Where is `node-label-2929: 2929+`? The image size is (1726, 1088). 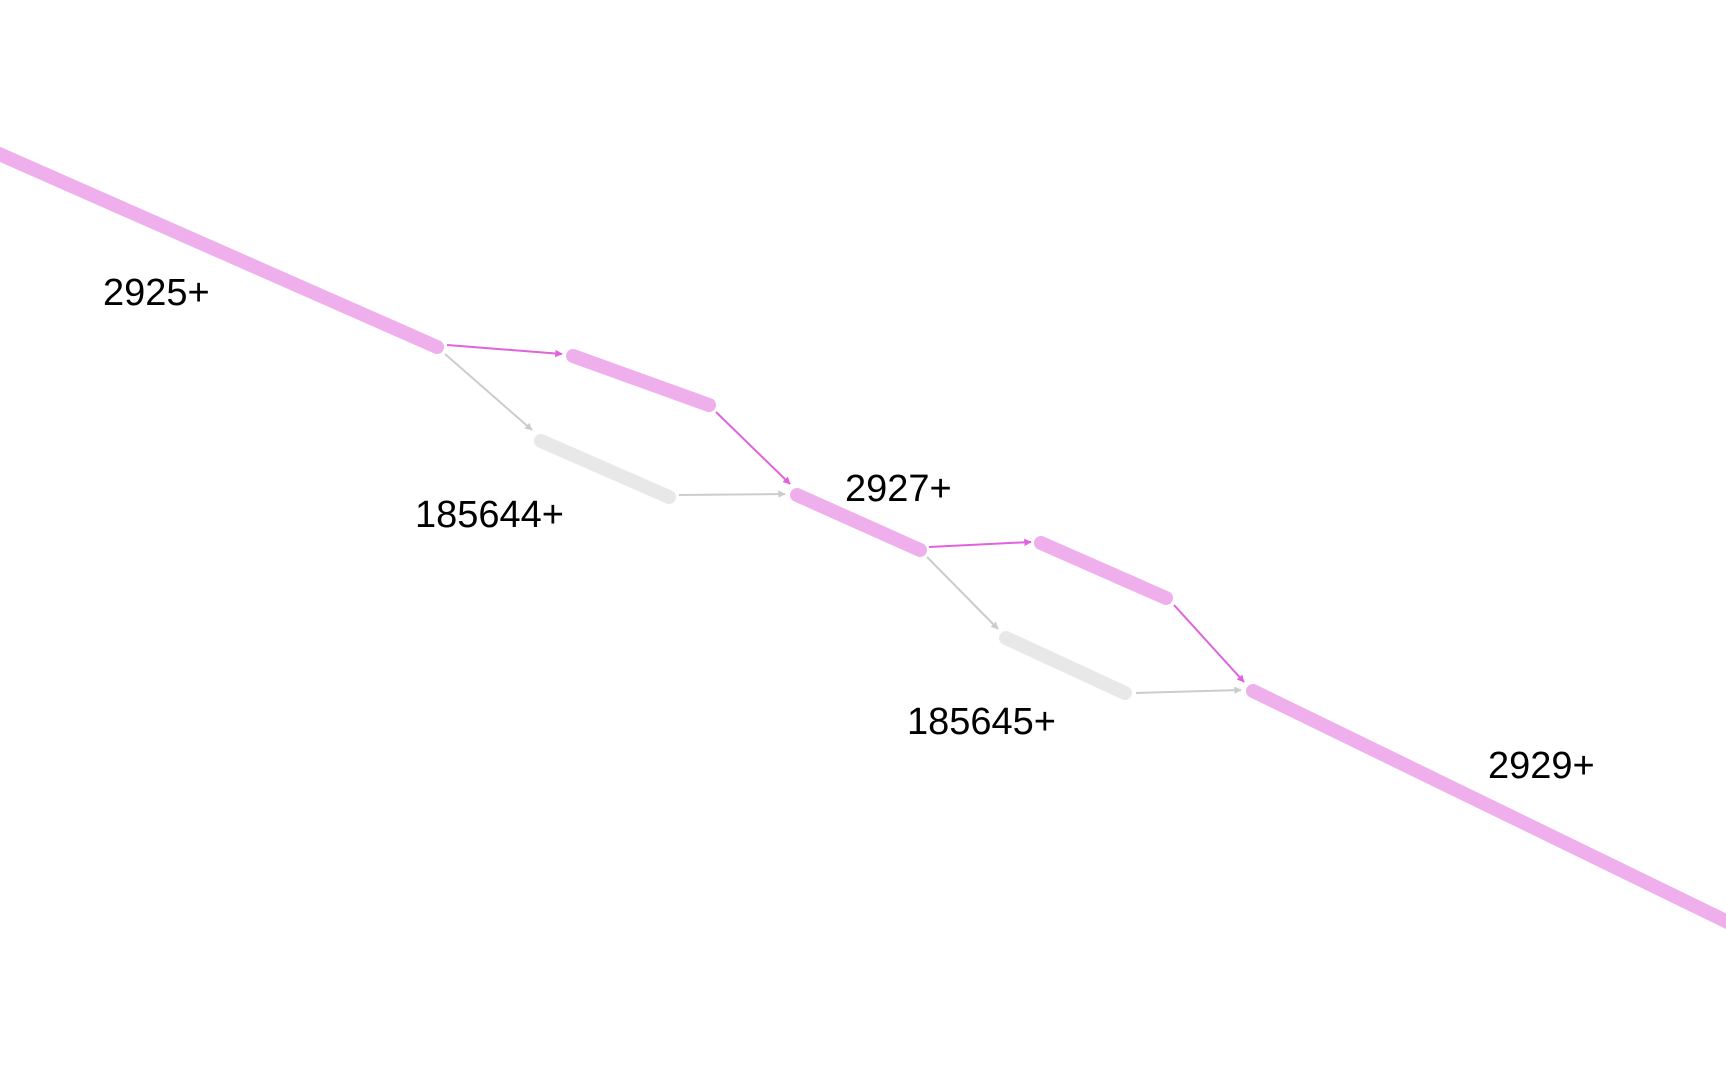
node-label-2929: 2929+ is located at coordinates (1541, 766).